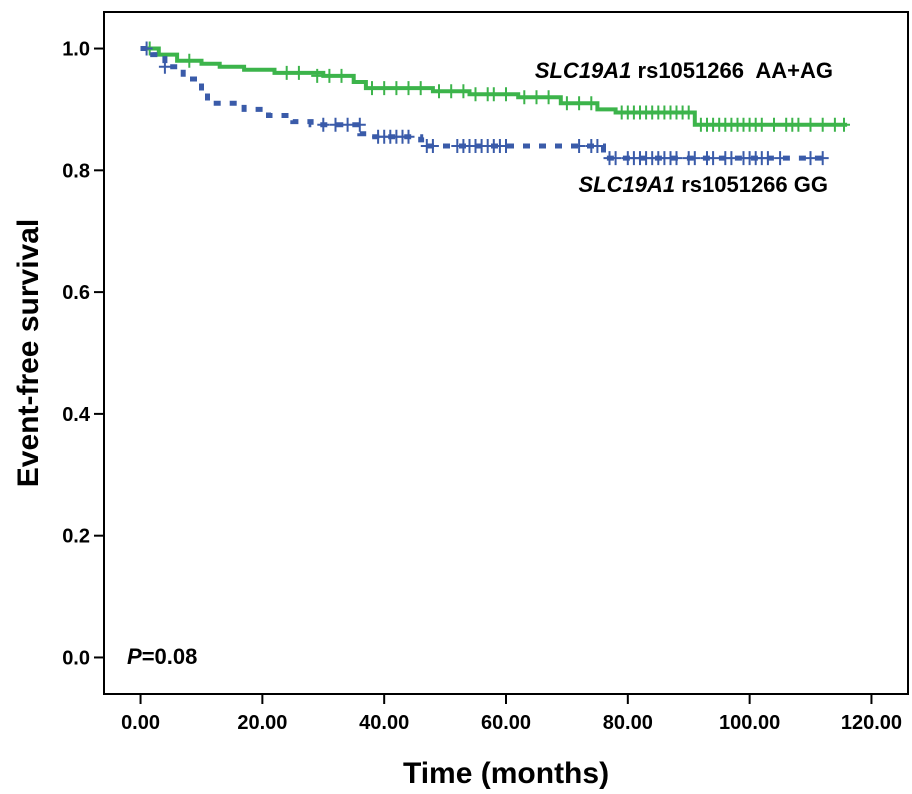 The height and width of the screenshot is (794, 912). What do you see at coordinates (76, 171) in the screenshot?
I see `y-tick-label: 0.8` at bounding box center [76, 171].